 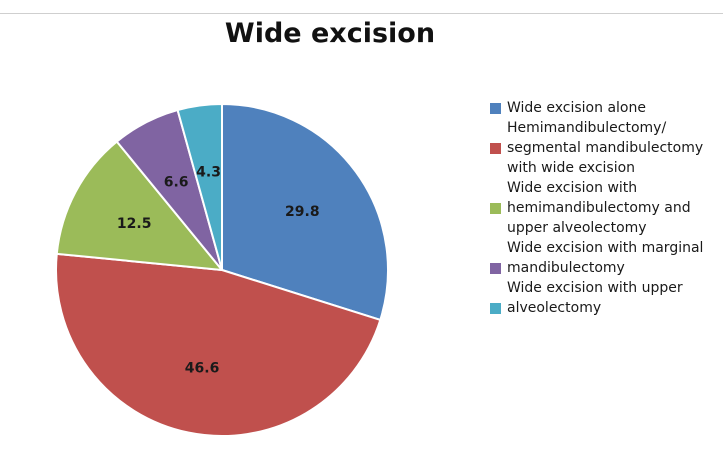 I want to click on data-label: 6.6, so click(x=176, y=183).